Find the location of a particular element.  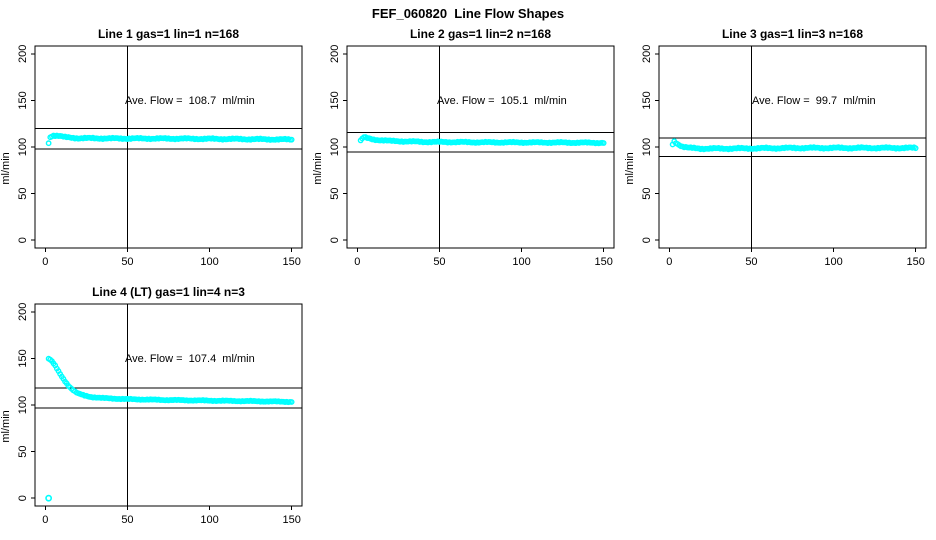

panel-line-2-plot: 0 50 100 150 0 50 100 150 200 ml/min is located at coordinates (463, 156).